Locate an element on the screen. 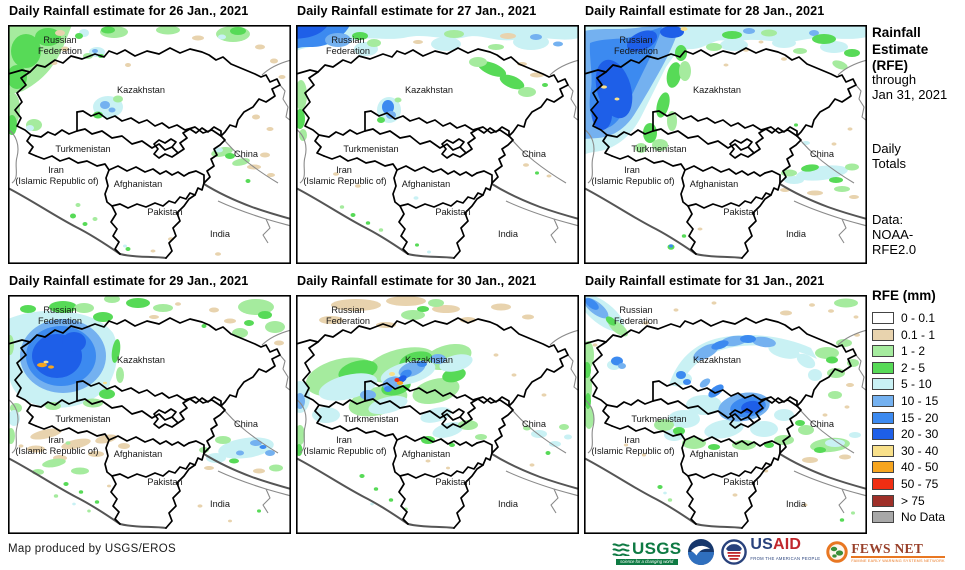 This screenshot has width=965, height=570. legend-label: 5 - 10 is located at coordinates (916, 384).